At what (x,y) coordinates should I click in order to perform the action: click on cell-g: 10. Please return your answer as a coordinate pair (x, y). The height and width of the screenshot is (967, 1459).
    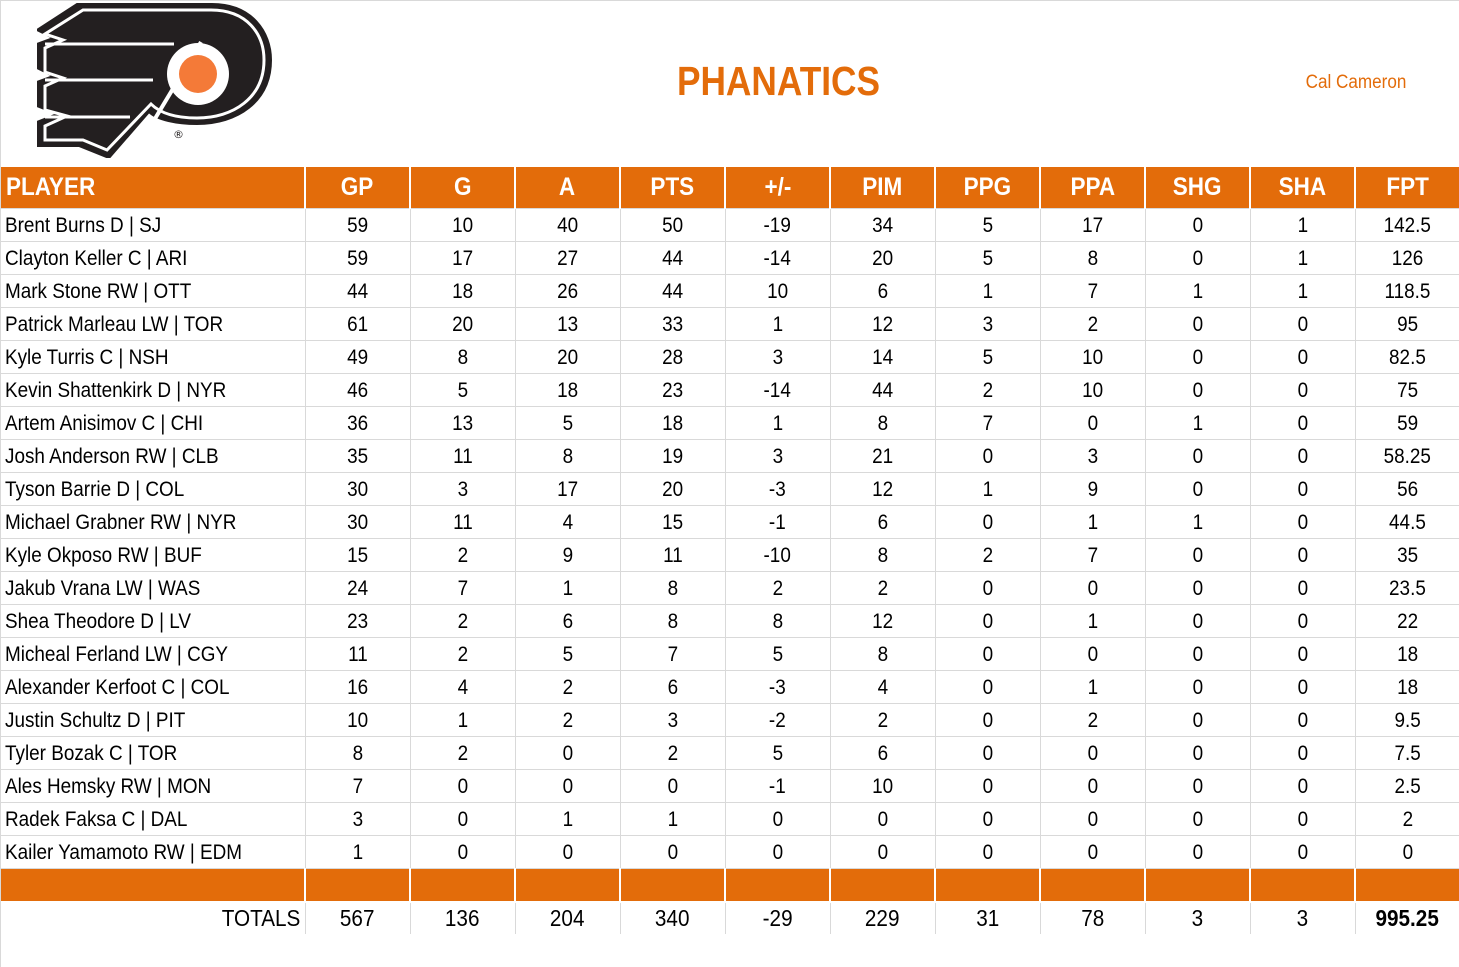
    Looking at the image, I should click on (463, 225).